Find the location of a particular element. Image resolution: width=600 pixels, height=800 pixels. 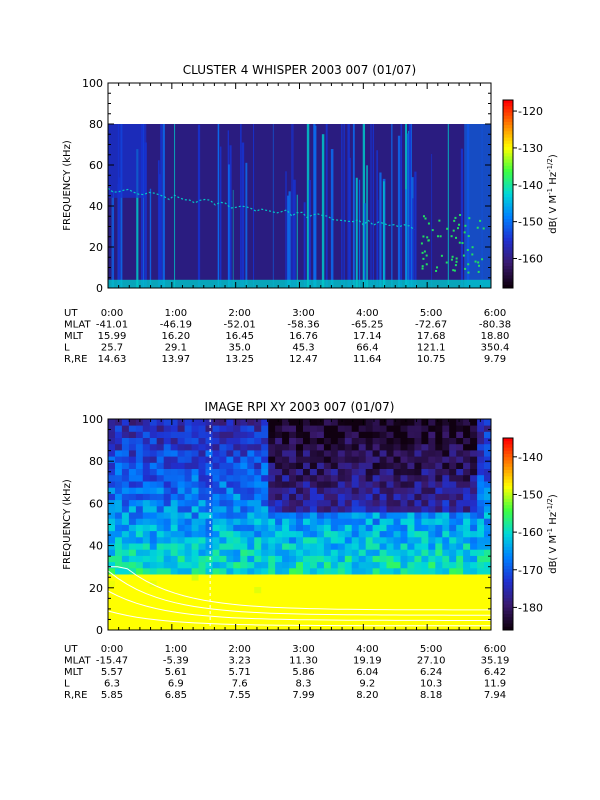

ephemeris-label: MLAT is located at coordinates (77, 661).